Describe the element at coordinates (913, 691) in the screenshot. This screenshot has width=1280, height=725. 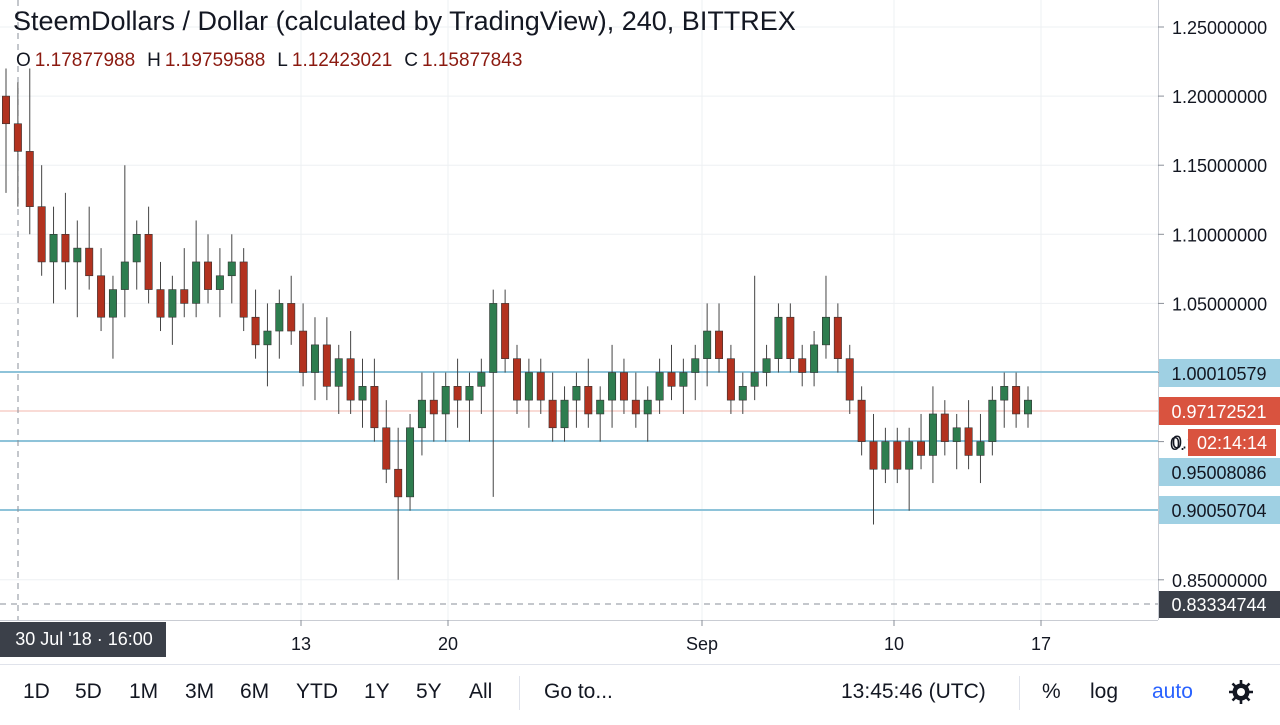
I see `utc-clock: 13:45:46 (UTC)` at that location.